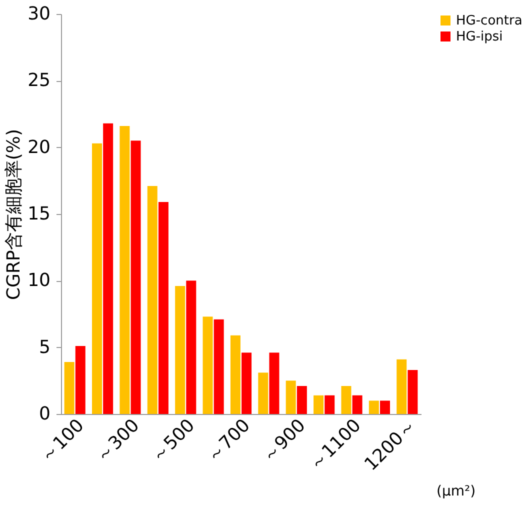 This screenshot has width=528, height=512. I want to click on x-axis-title: (μm²), so click(456, 492).